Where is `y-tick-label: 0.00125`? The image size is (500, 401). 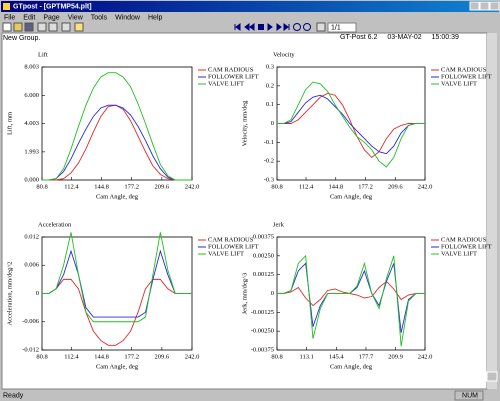
y-tick-label: 0.00125 is located at coordinates (263, 274).